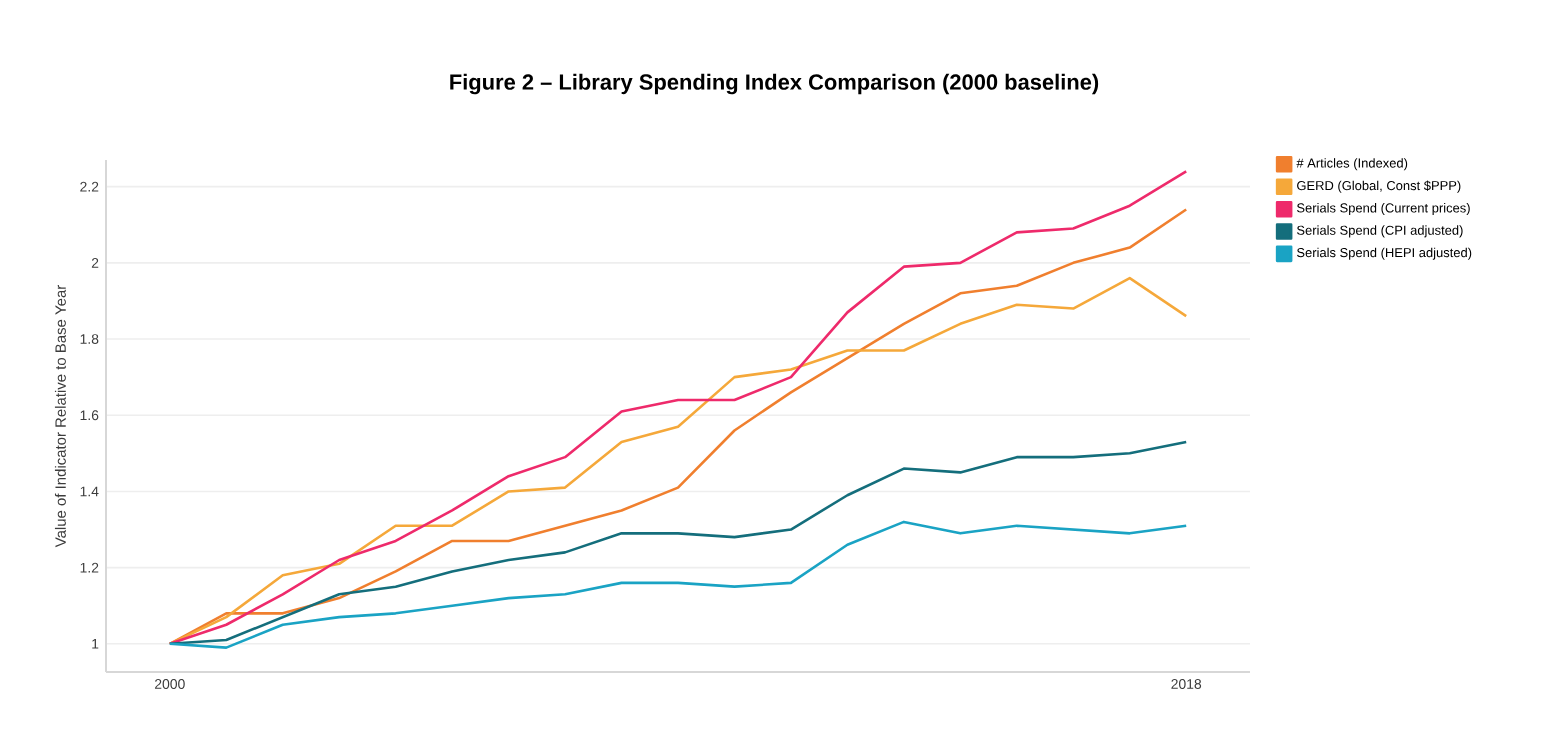 This screenshot has width=1550, height=744. I want to click on chart-title: Figure 2 – Library Spending Index Comparison (2000 baseline), so click(774, 84).